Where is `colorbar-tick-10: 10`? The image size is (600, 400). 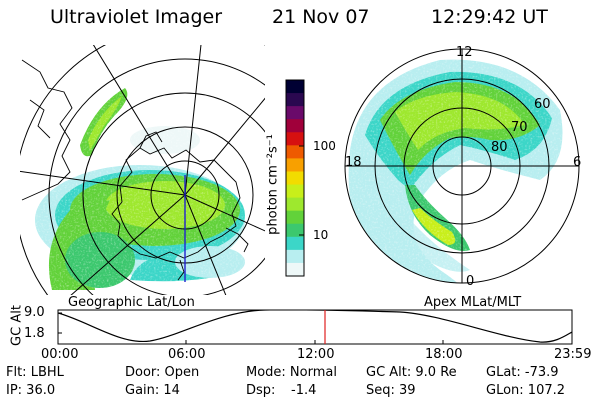
colorbar-tick-10: 10 is located at coordinates (321, 235).